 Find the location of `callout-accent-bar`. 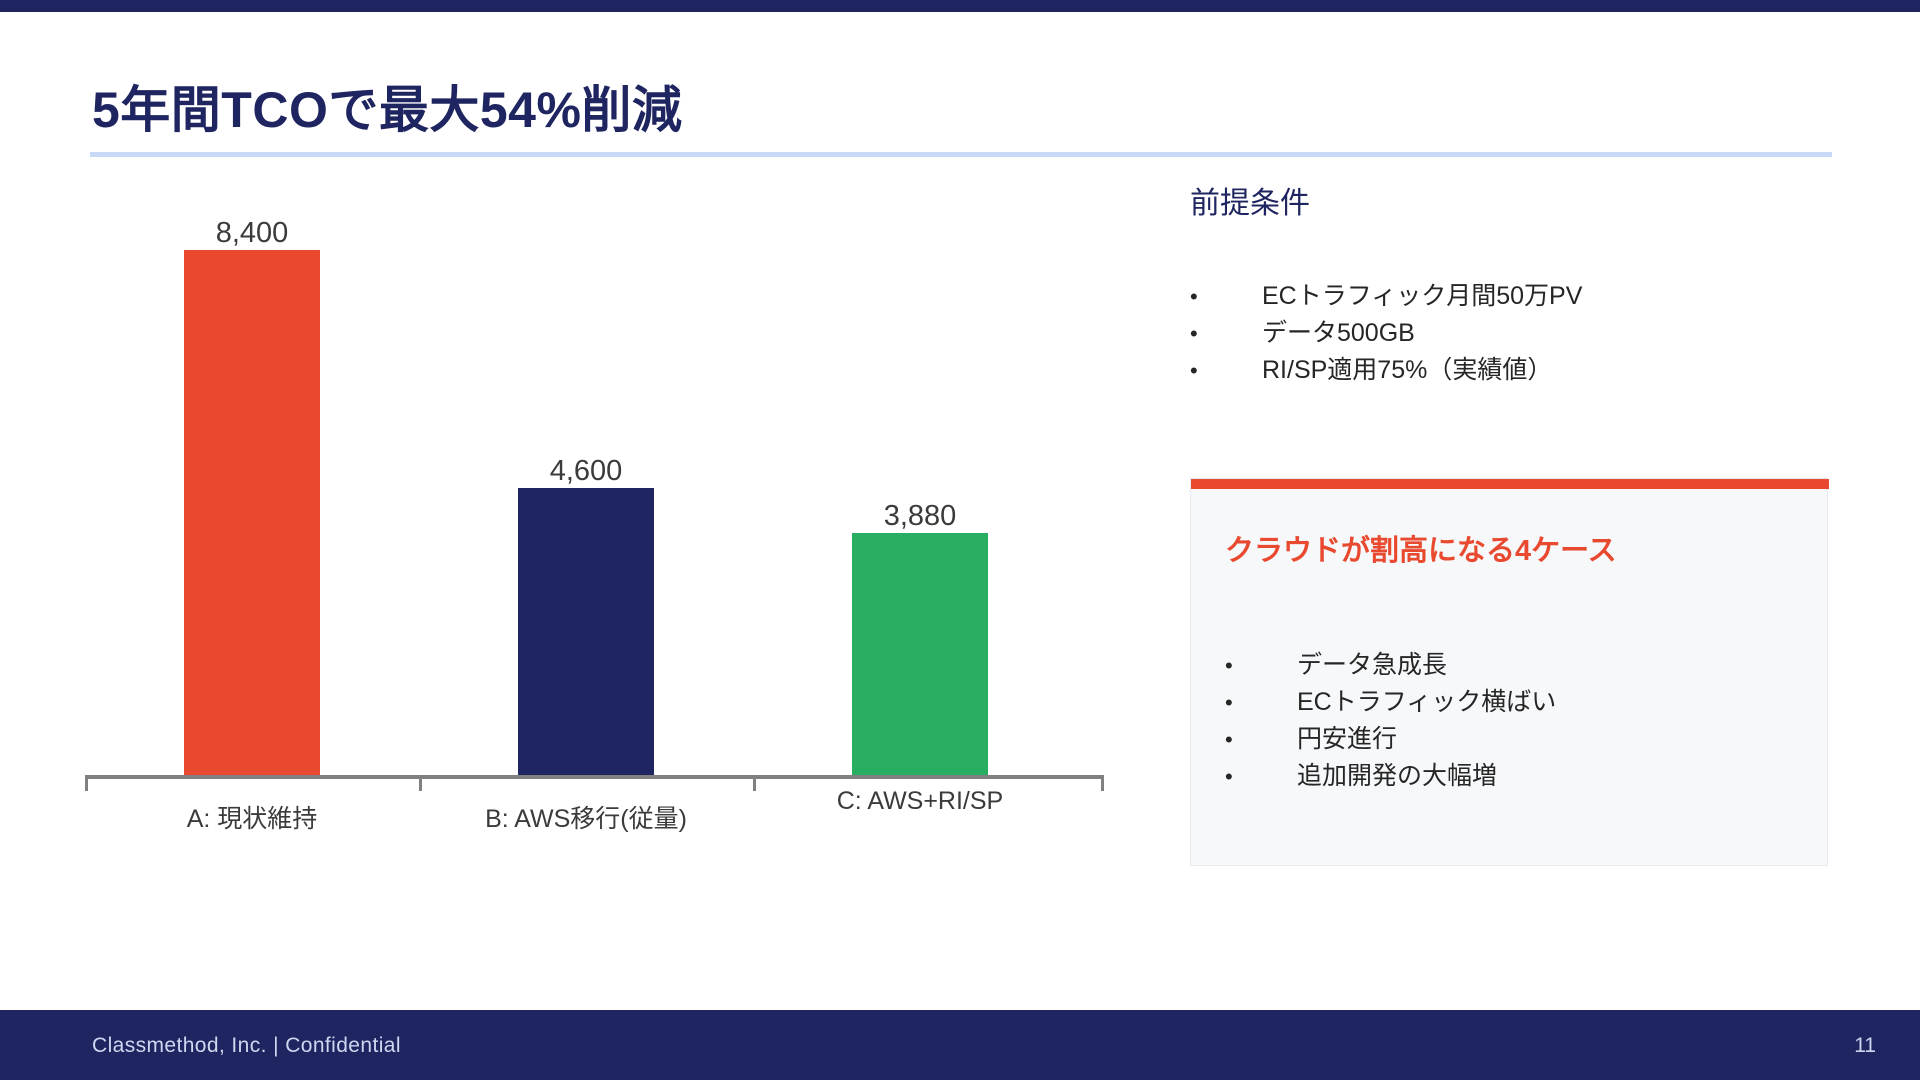

callout-accent-bar is located at coordinates (1510, 484).